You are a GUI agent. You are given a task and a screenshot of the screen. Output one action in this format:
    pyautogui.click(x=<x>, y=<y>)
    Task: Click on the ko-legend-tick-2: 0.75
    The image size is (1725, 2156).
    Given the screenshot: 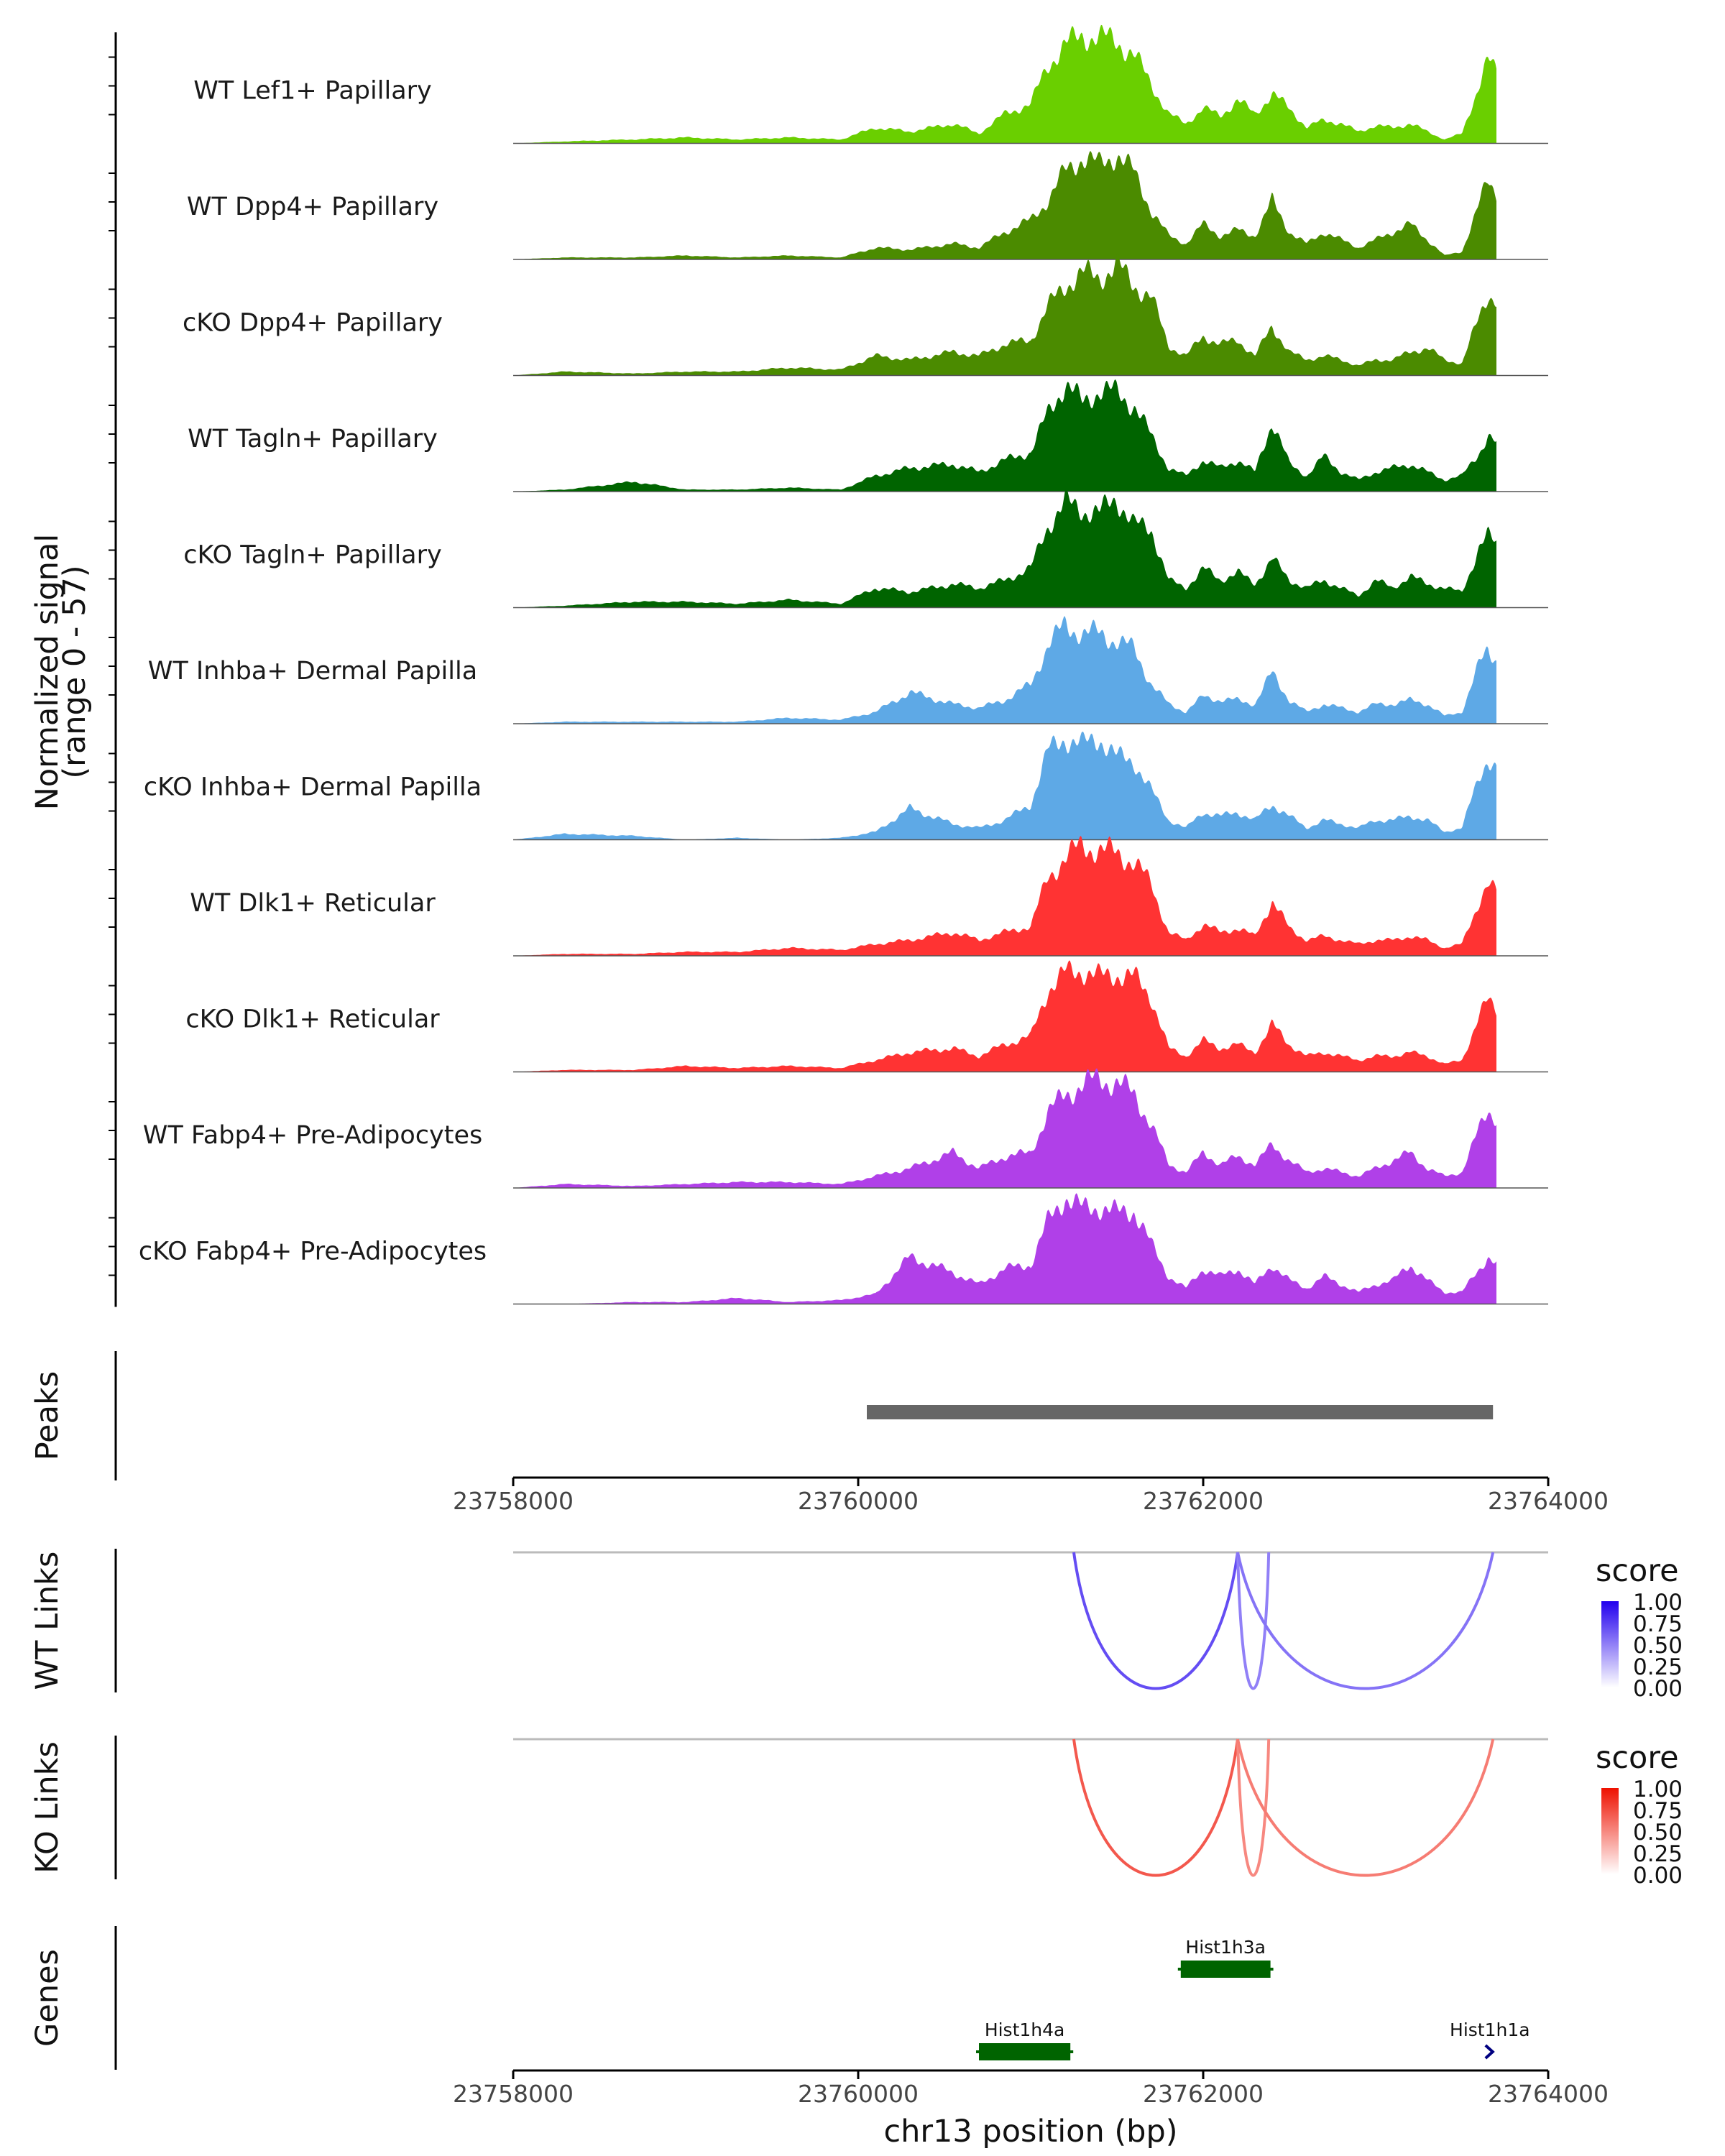 What is the action you would take?
    pyautogui.click(x=1658, y=1811)
    